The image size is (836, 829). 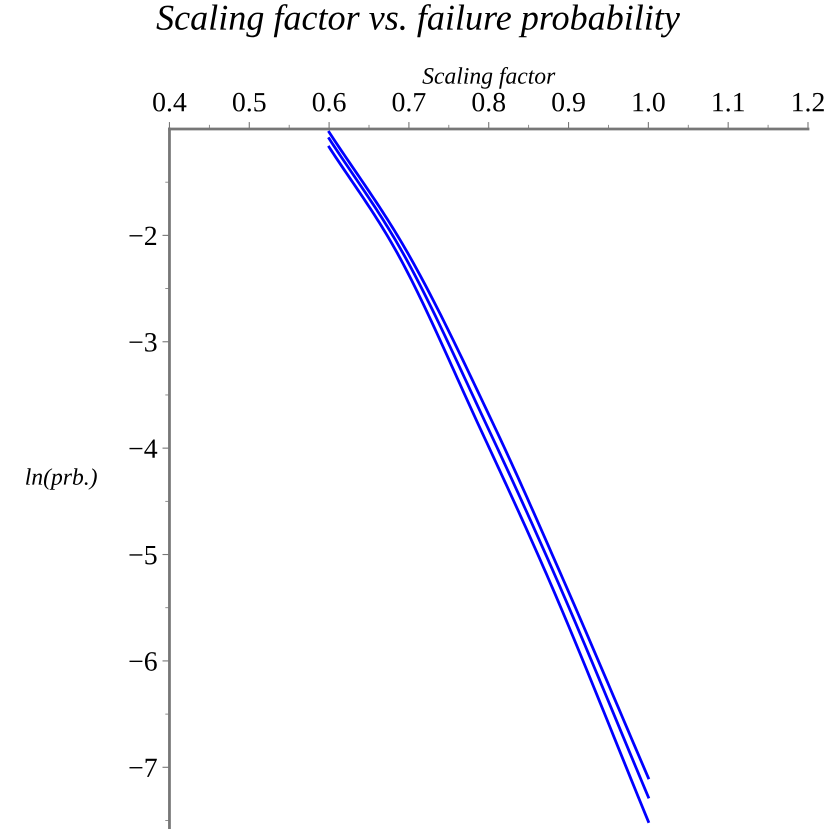 What do you see at coordinates (489, 78) in the screenshot?
I see `x-axis-title: Scaling factor` at bounding box center [489, 78].